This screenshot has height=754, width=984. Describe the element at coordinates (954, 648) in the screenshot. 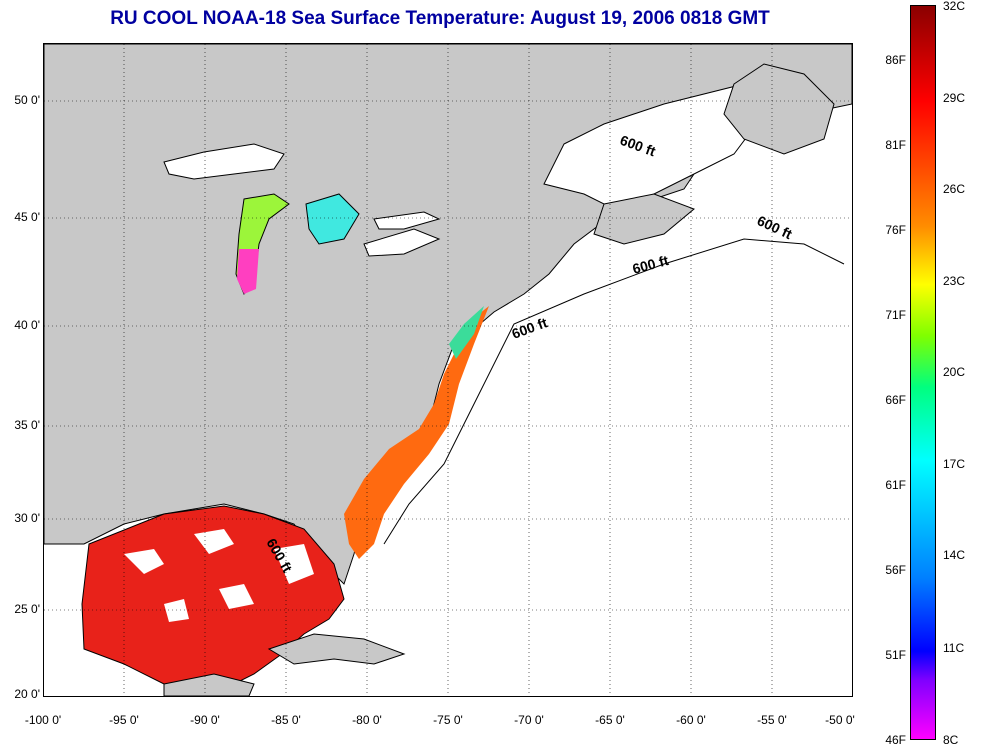

I see `colorbar-c-label: 11C` at that location.